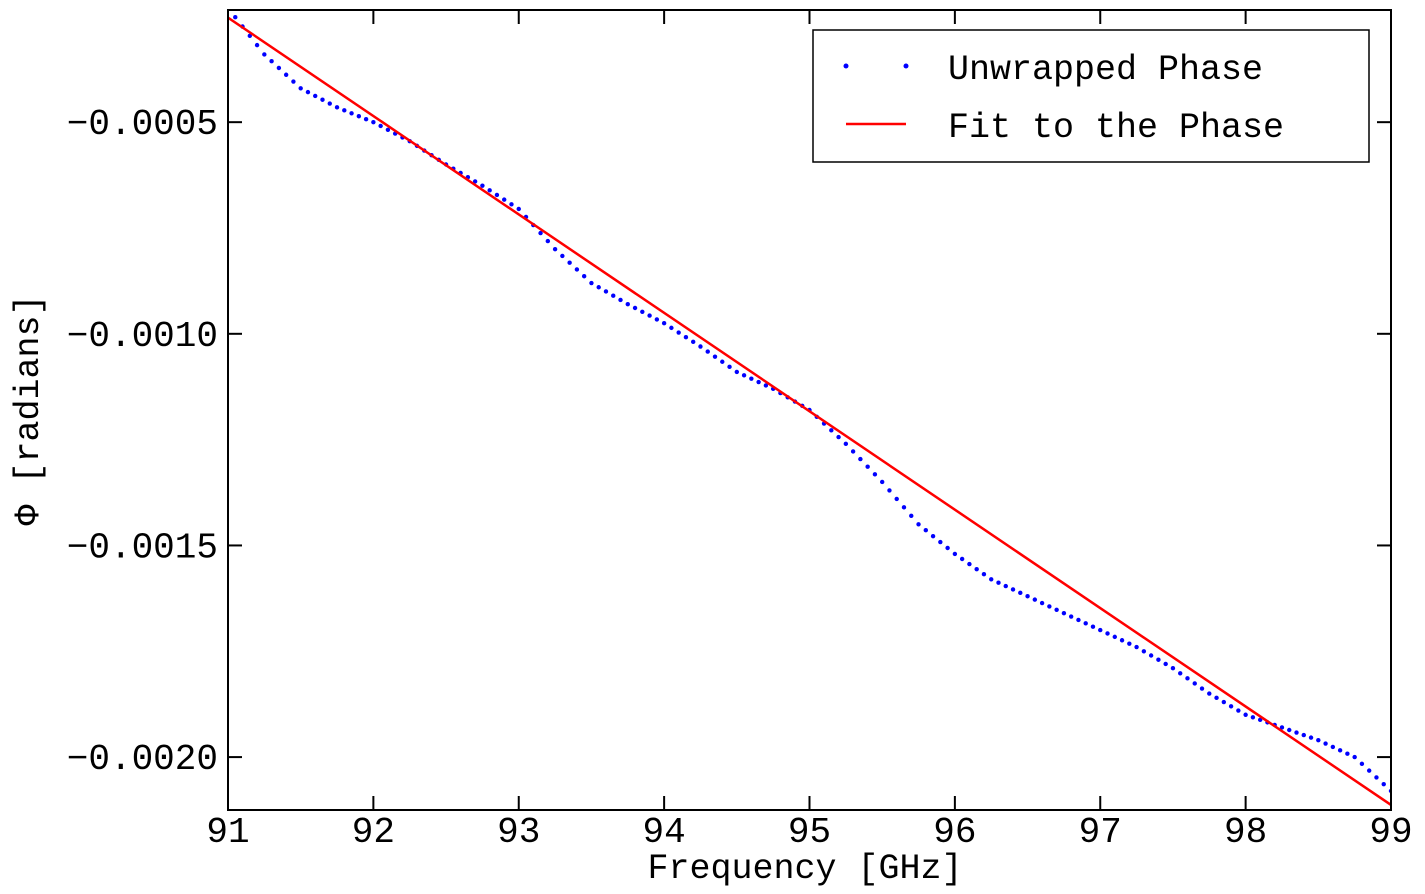 The image size is (1425, 894). What do you see at coordinates (809, 832) in the screenshot?
I see `x-tick-label: 95` at bounding box center [809, 832].